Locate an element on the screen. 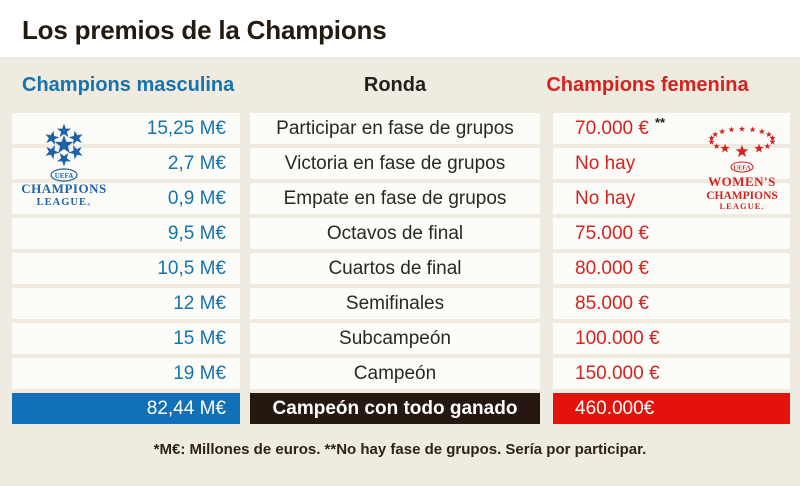 This screenshot has height=486, width=800. uefa-champions-league-logo: UEFA CHAMPIONS LEAGUE® is located at coordinates (64, 165).